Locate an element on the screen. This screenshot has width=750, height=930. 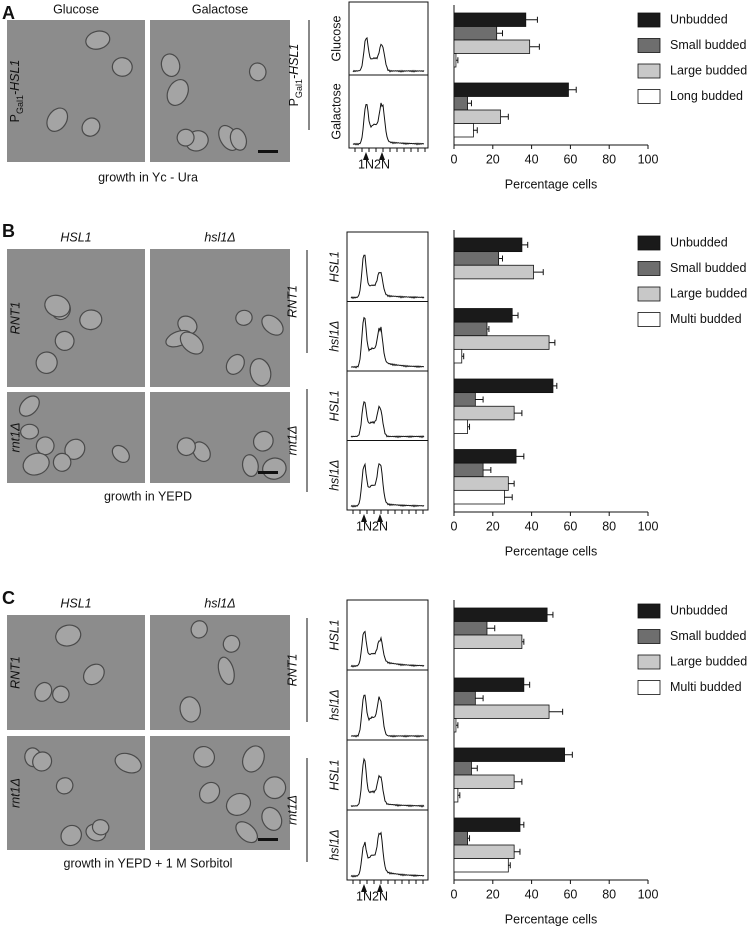
x-tick-label: 40 is located at coordinates (532, 894).